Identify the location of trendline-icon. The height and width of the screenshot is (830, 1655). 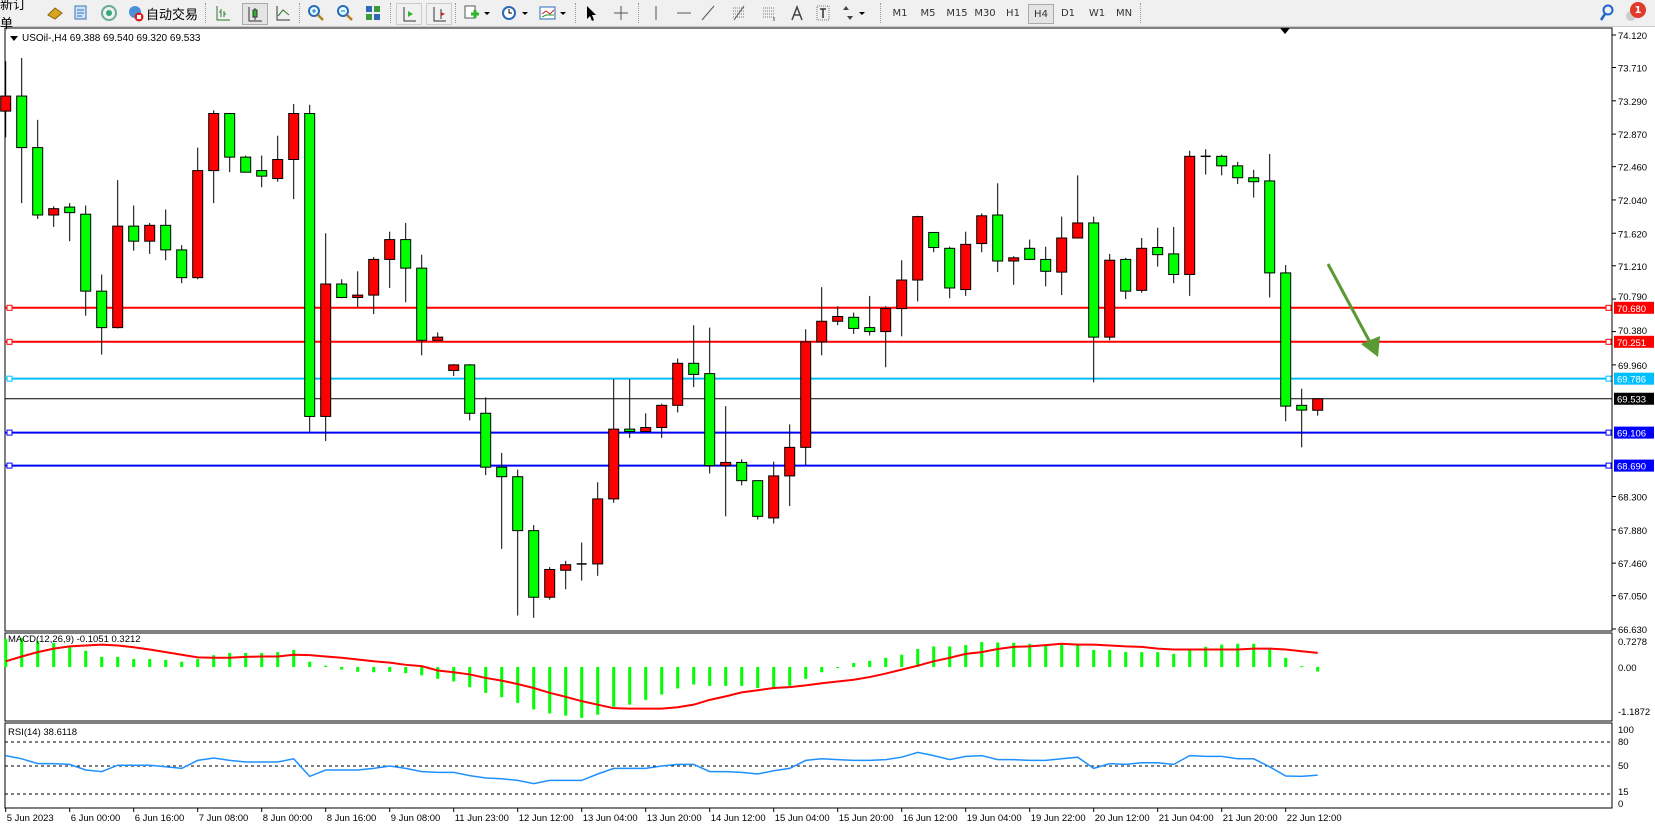
(708, 13).